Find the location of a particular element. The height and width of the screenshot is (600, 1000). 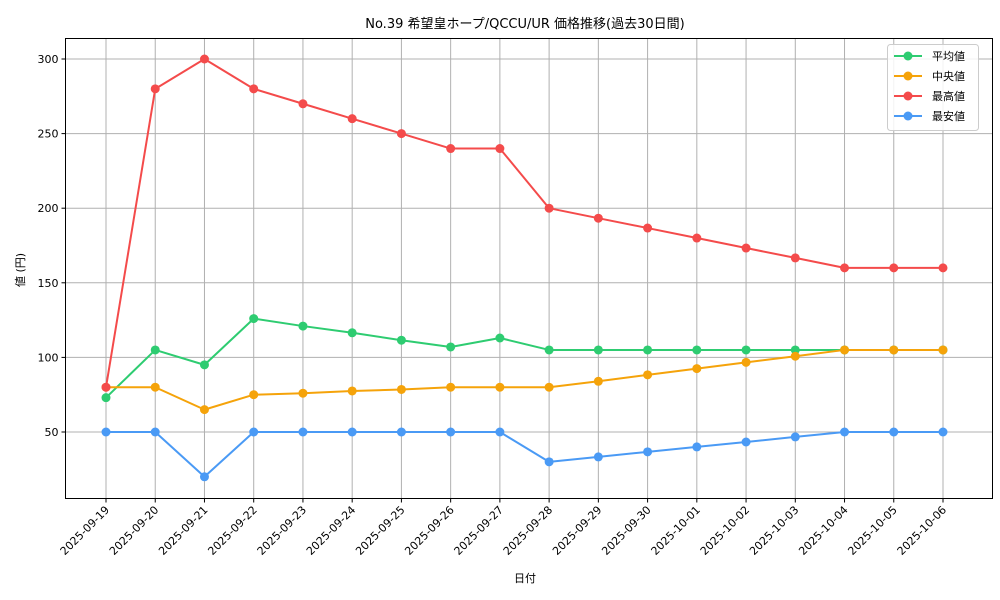

x-tick-label: 2025-09-24 is located at coordinates (331, 530).